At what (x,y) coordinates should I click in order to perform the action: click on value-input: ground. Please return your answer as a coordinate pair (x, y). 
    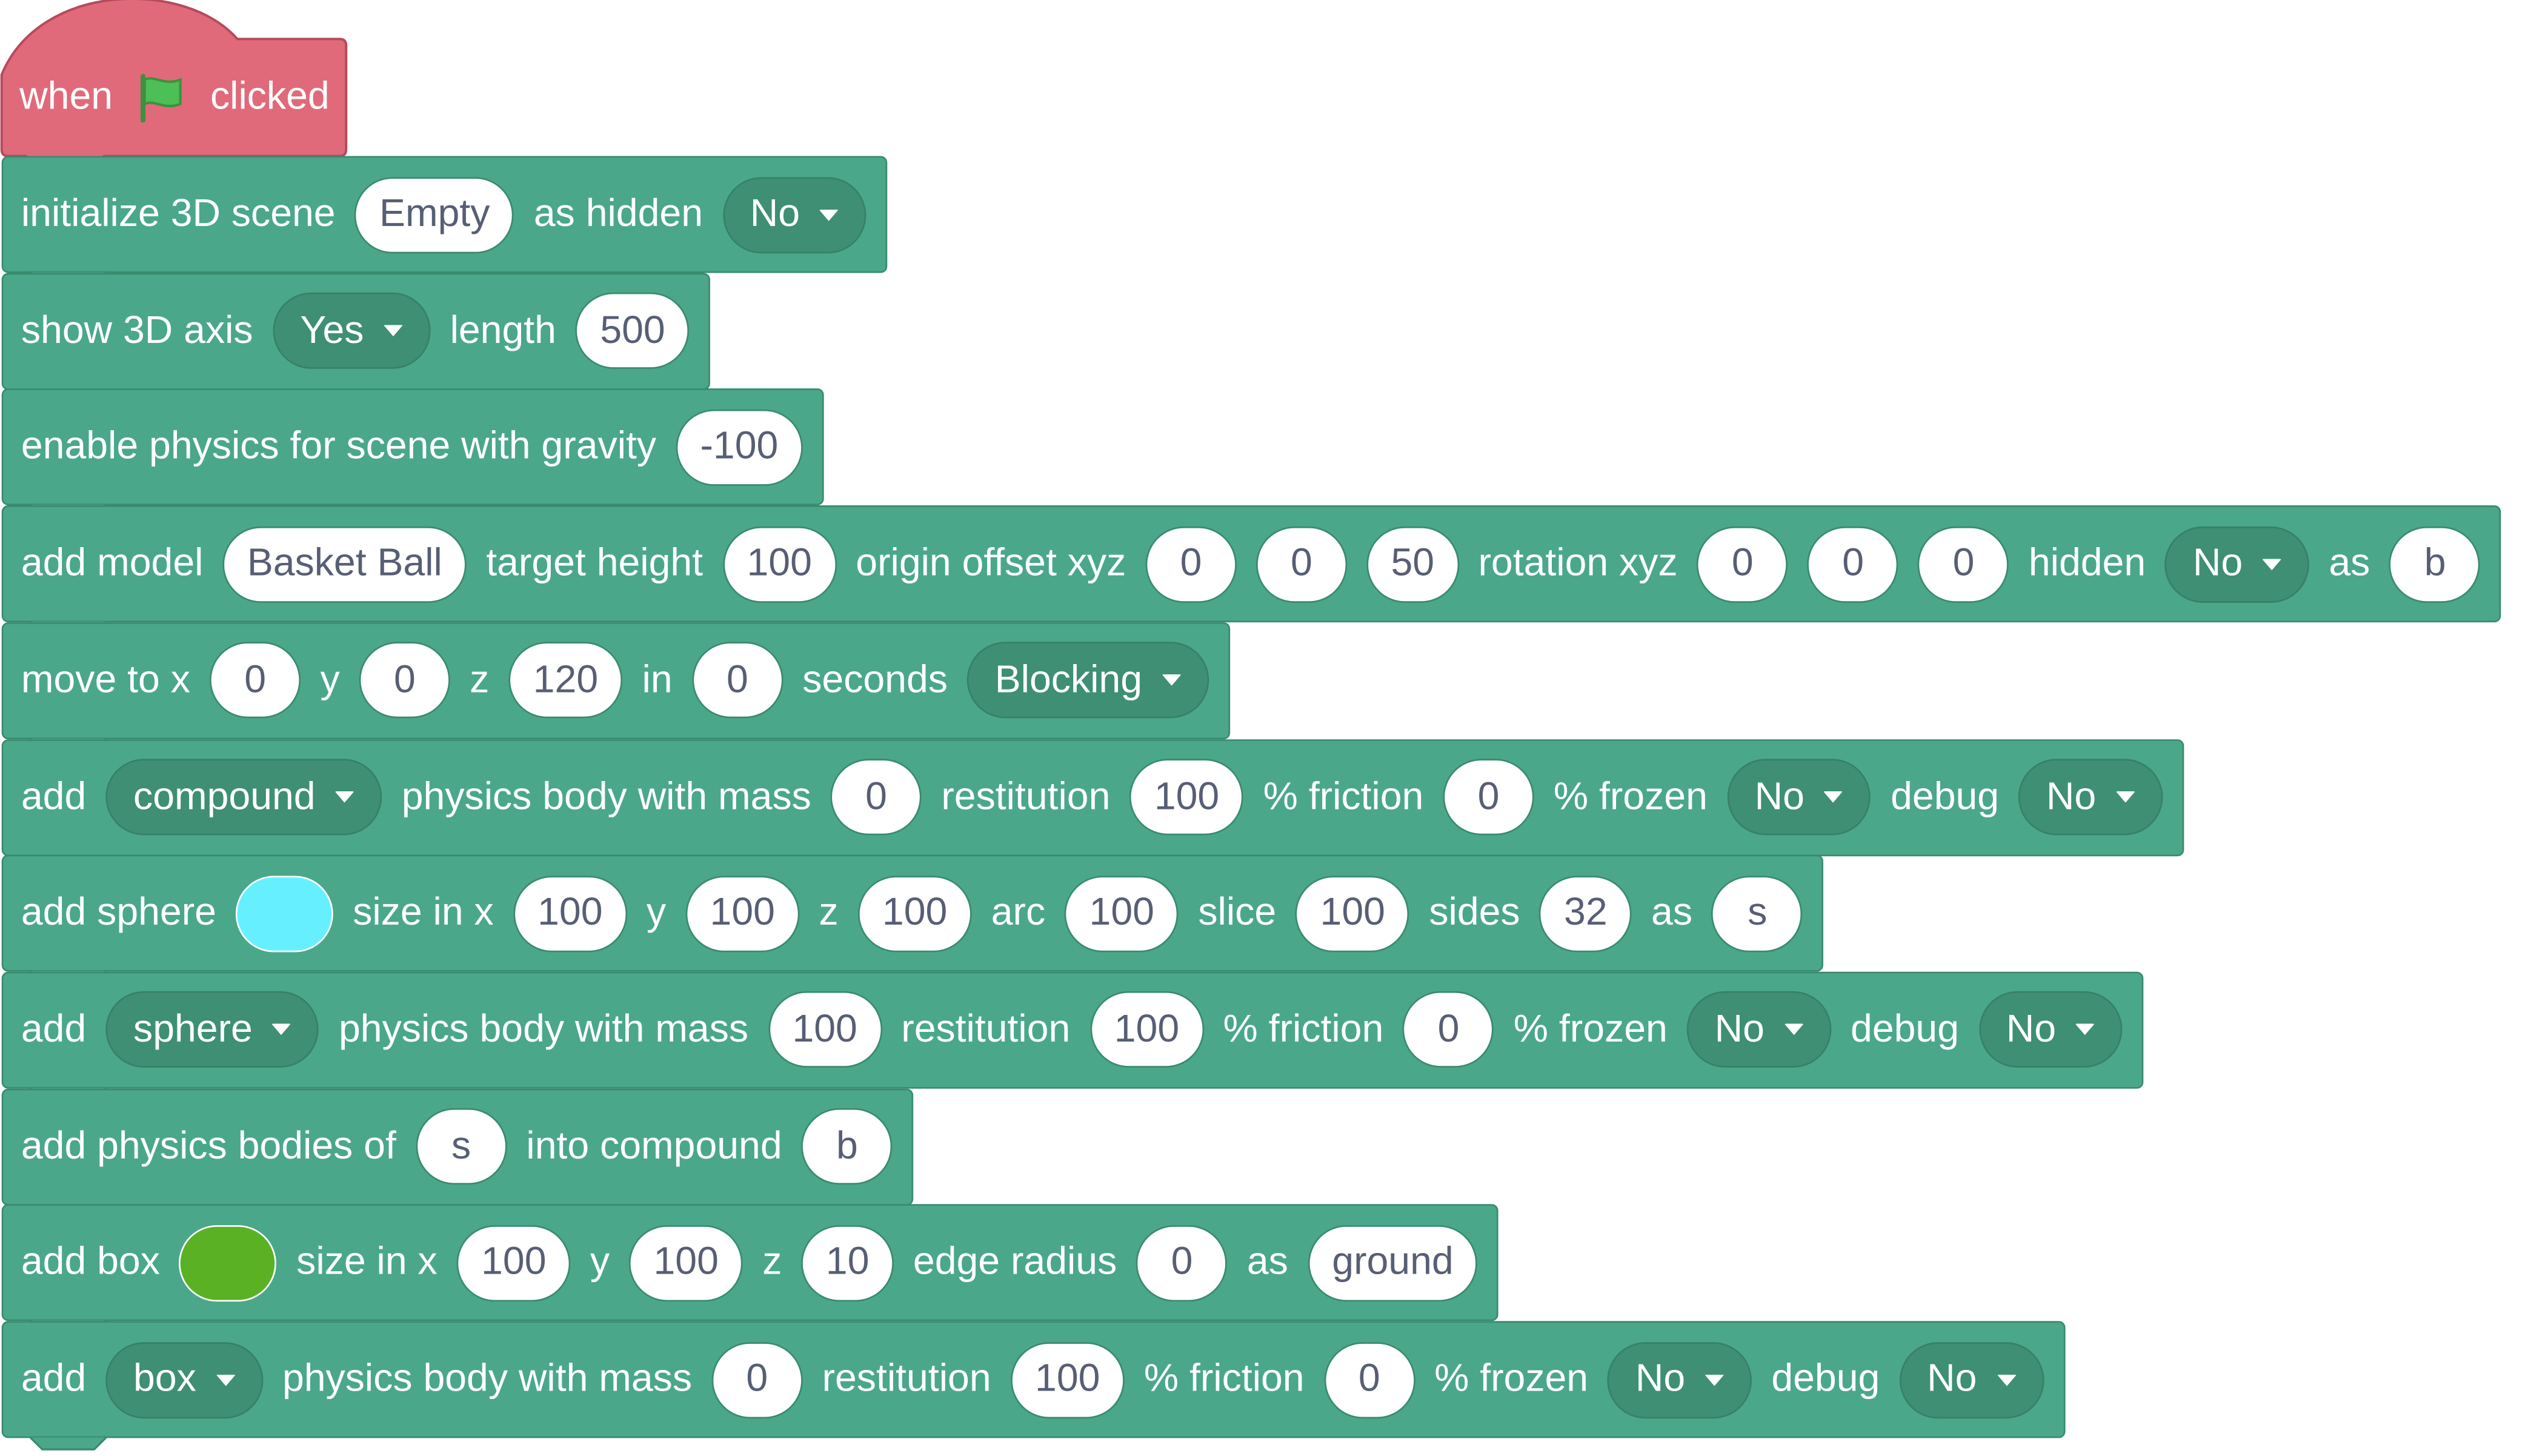
    Looking at the image, I should click on (1393, 1263).